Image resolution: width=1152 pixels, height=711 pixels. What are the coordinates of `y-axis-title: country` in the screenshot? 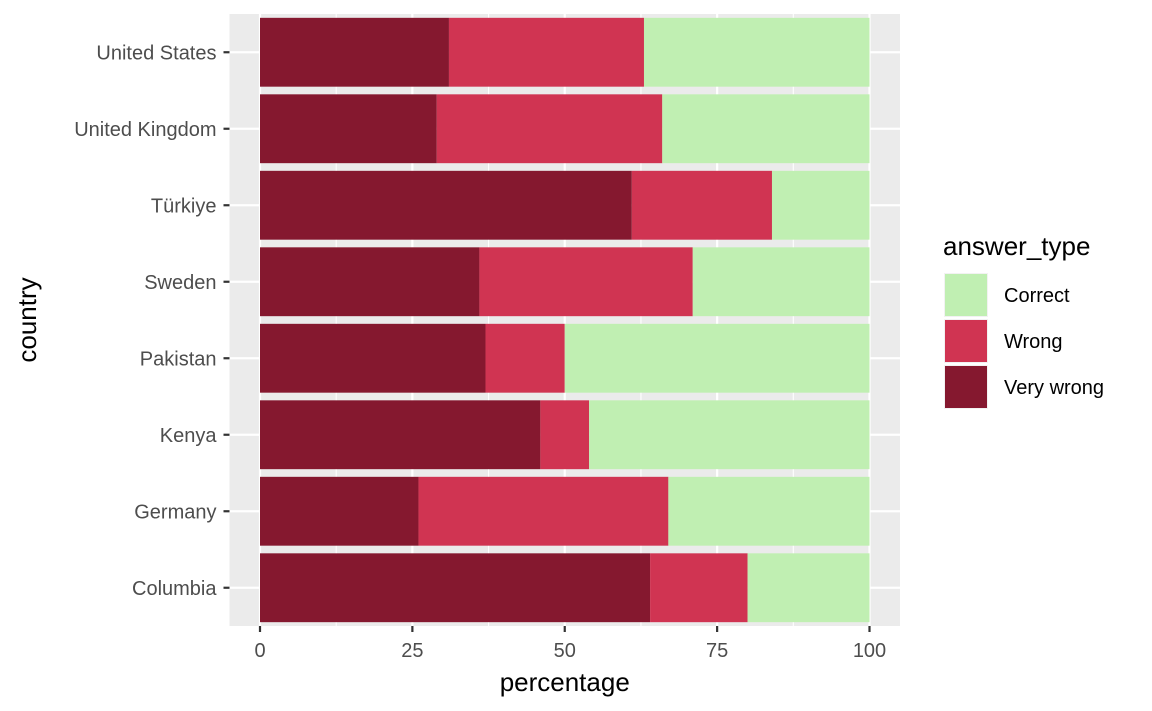 It's located at (27, 319).